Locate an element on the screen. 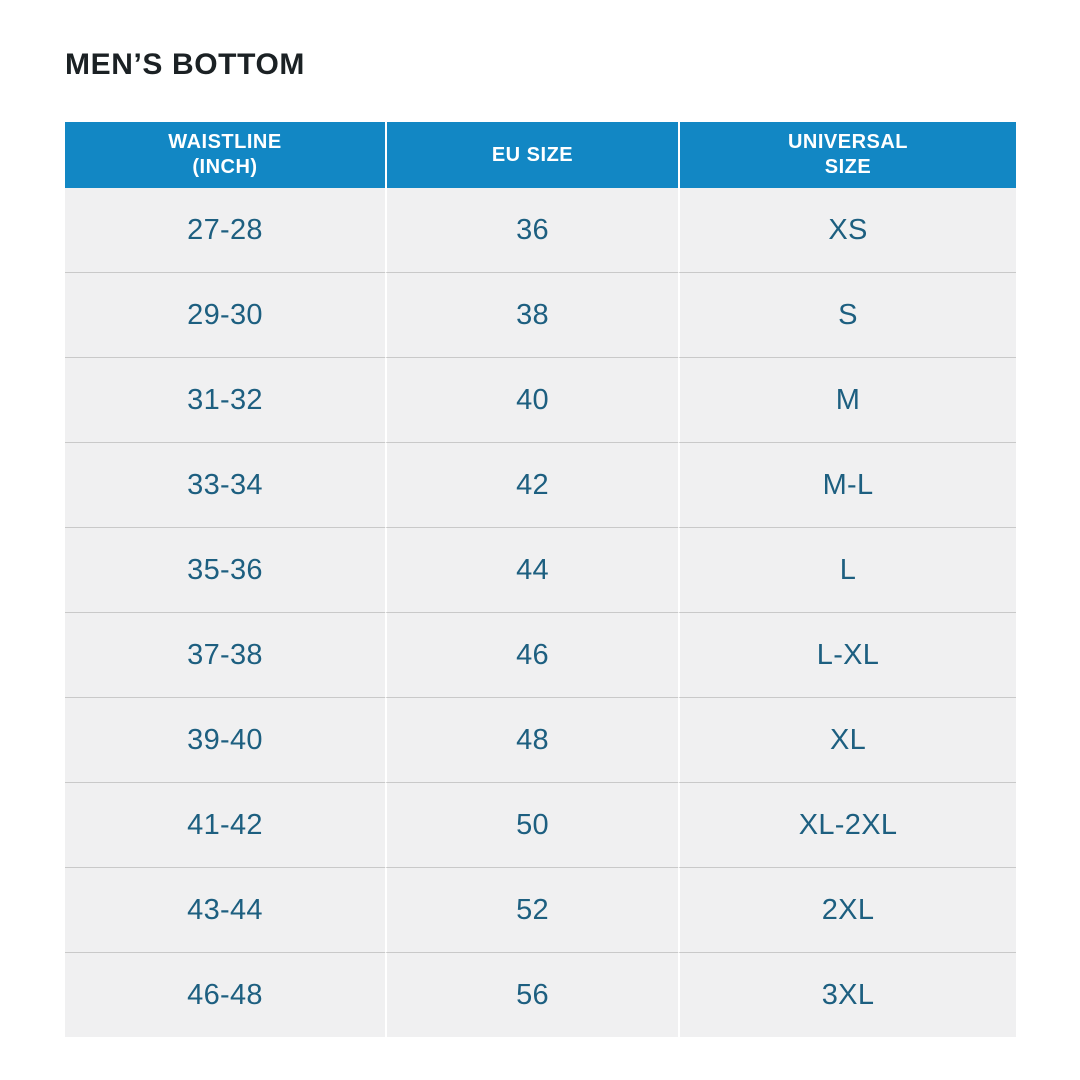 Image resolution: width=1080 pixels, height=1080 pixels. universal-size-cell: M-L is located at coordinates (847, 484).